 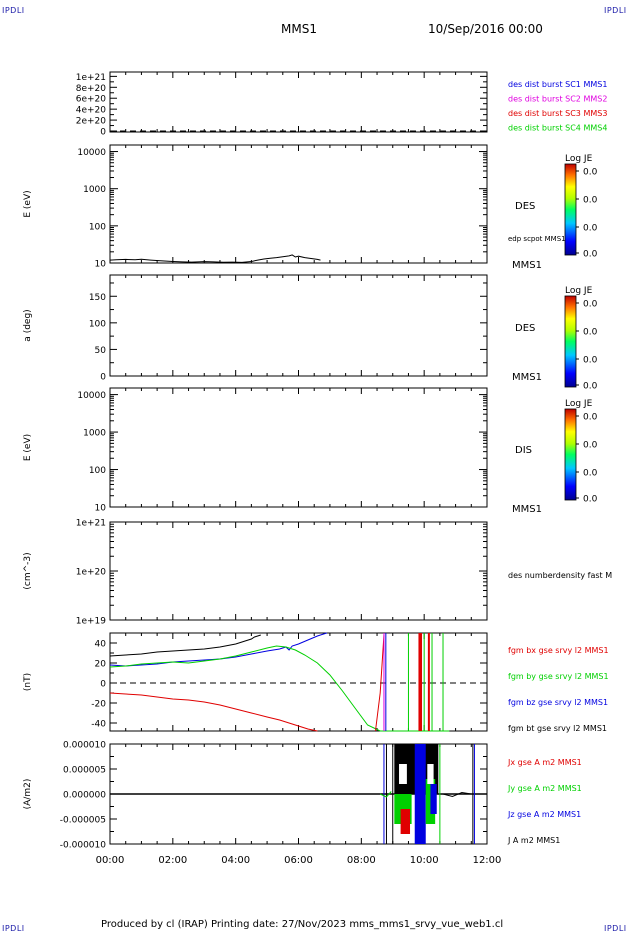 What do you see at coordinates (298, 571) in the screenshot?
I see `panel-5-frame` at bounding box center [298, 571].